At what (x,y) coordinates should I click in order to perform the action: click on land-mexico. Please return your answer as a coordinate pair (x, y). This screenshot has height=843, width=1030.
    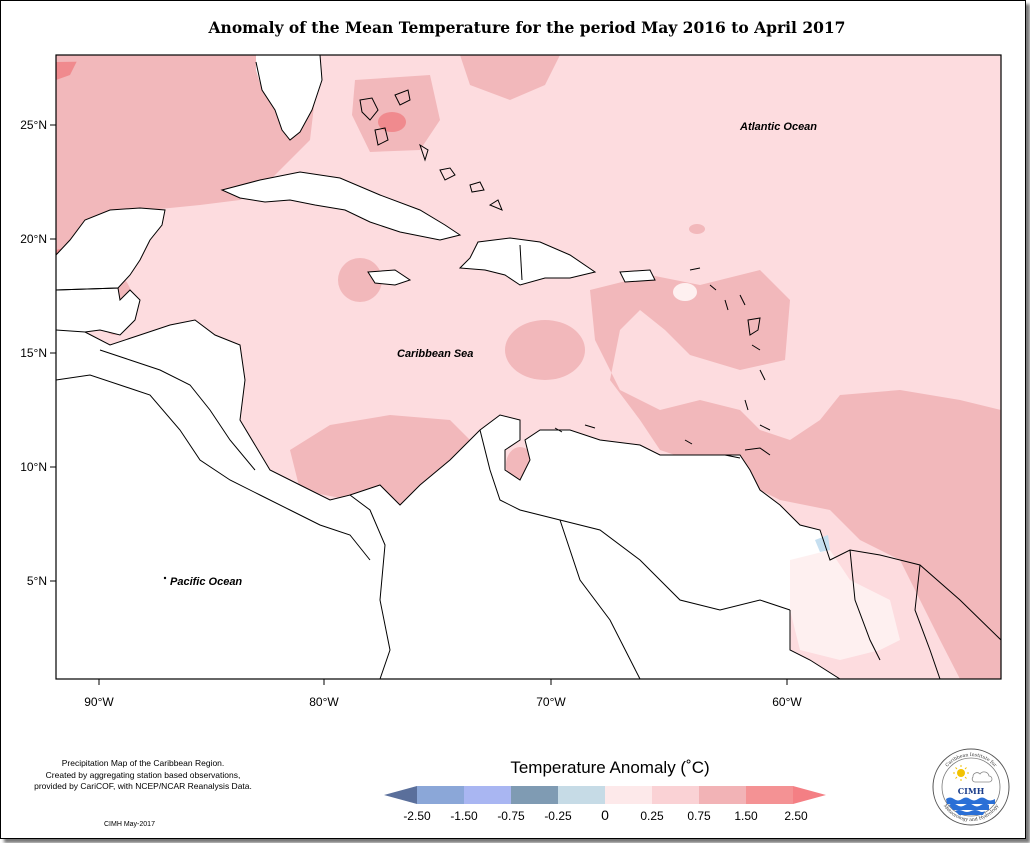
    Looking at the image, I should click on (110, 249).